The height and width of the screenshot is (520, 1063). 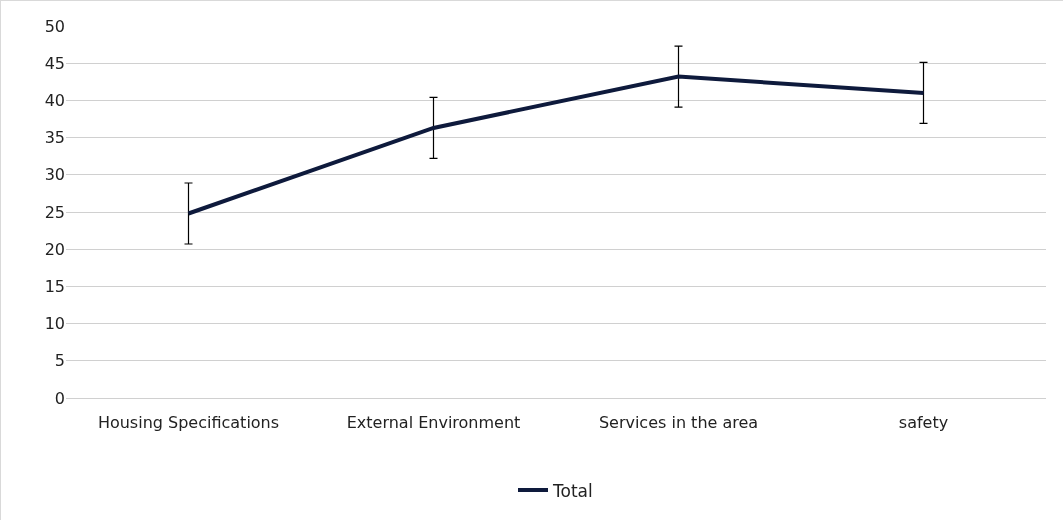 I want to click on y-tick-label: 40, so click(x=54, y=100).